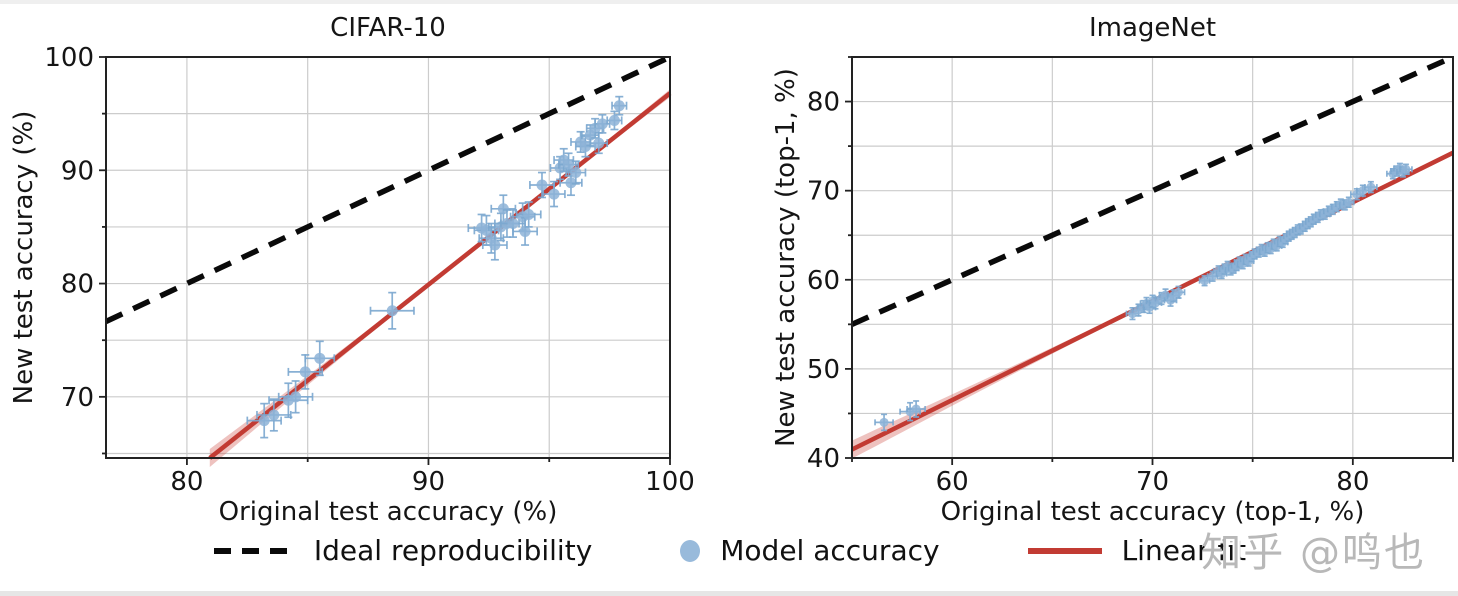  Describe the element at coordinates (952, 482) in the screenshot. I see `x-tick-label: 60` at that location.